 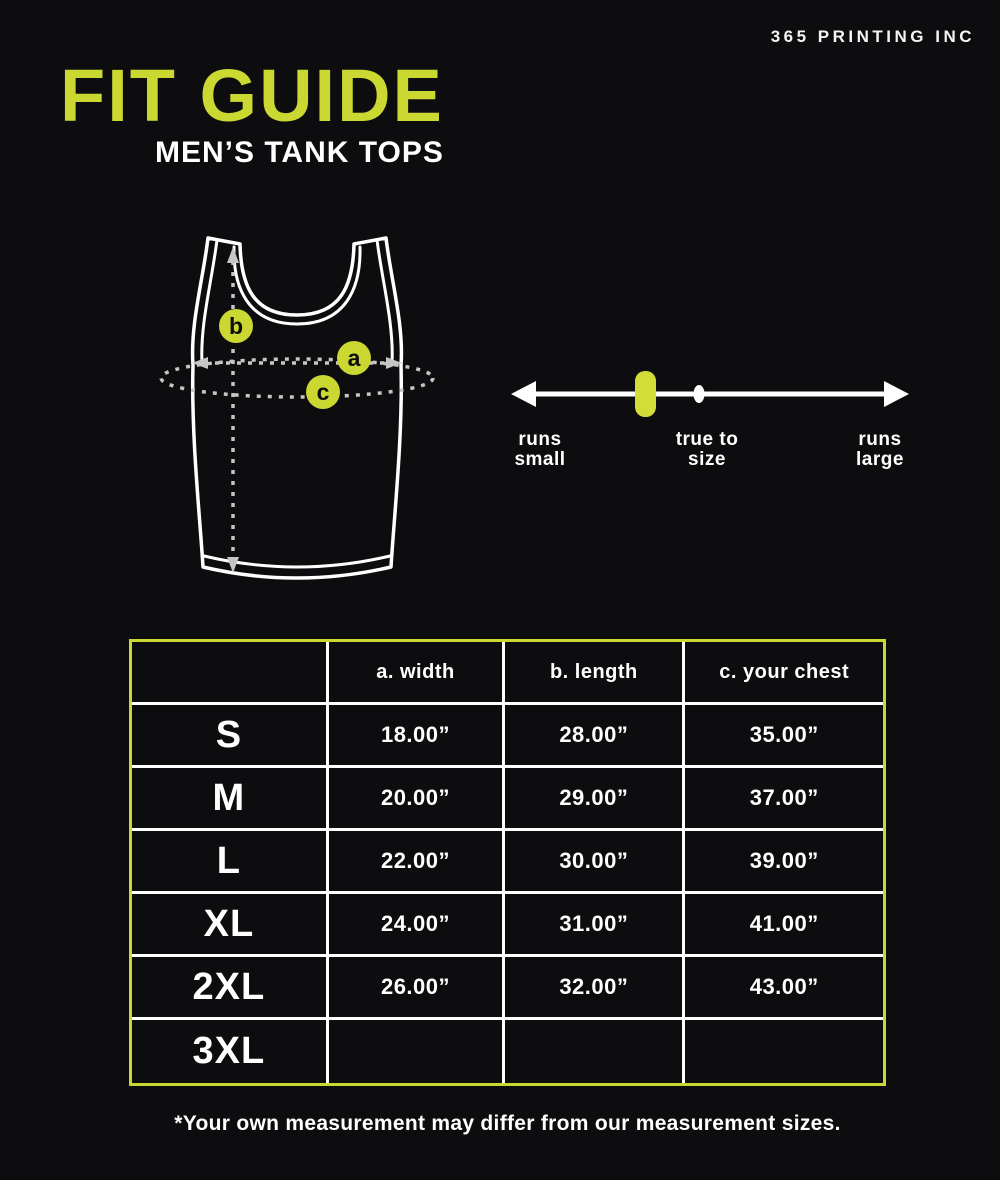 What do you see at coordinates (394, 363) in the screenshot?
I see `width-arrow-right-icon` at bounding box center [394, 363].